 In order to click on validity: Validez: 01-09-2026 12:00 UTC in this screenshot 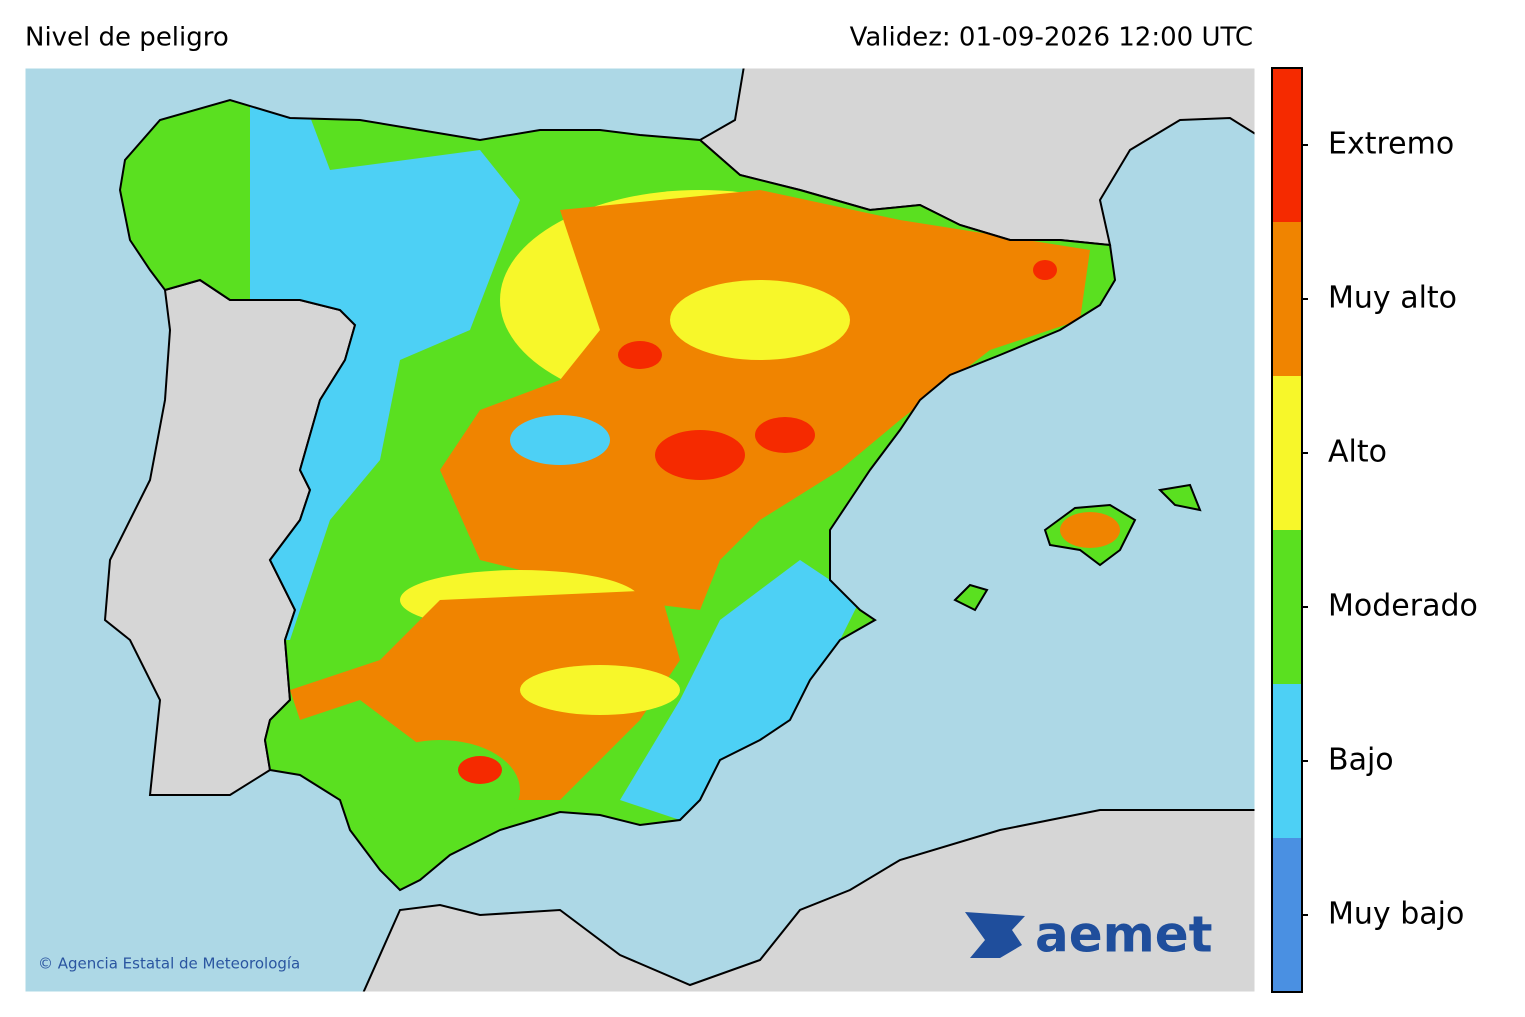, I will do `click(1051, 38)`.